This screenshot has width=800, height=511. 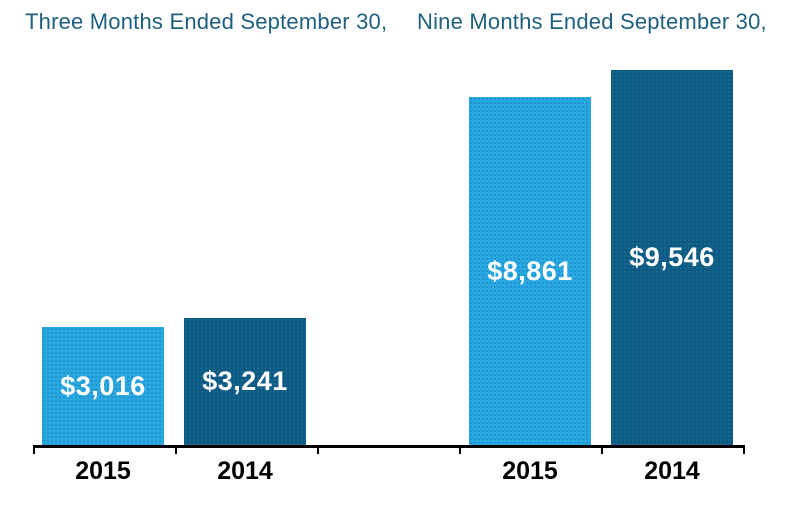 What do you see at coordinates (103, 471) in the screenshot?
I see `x-category-label-three-months-2015: 2015` at bounding box center [103, 471].